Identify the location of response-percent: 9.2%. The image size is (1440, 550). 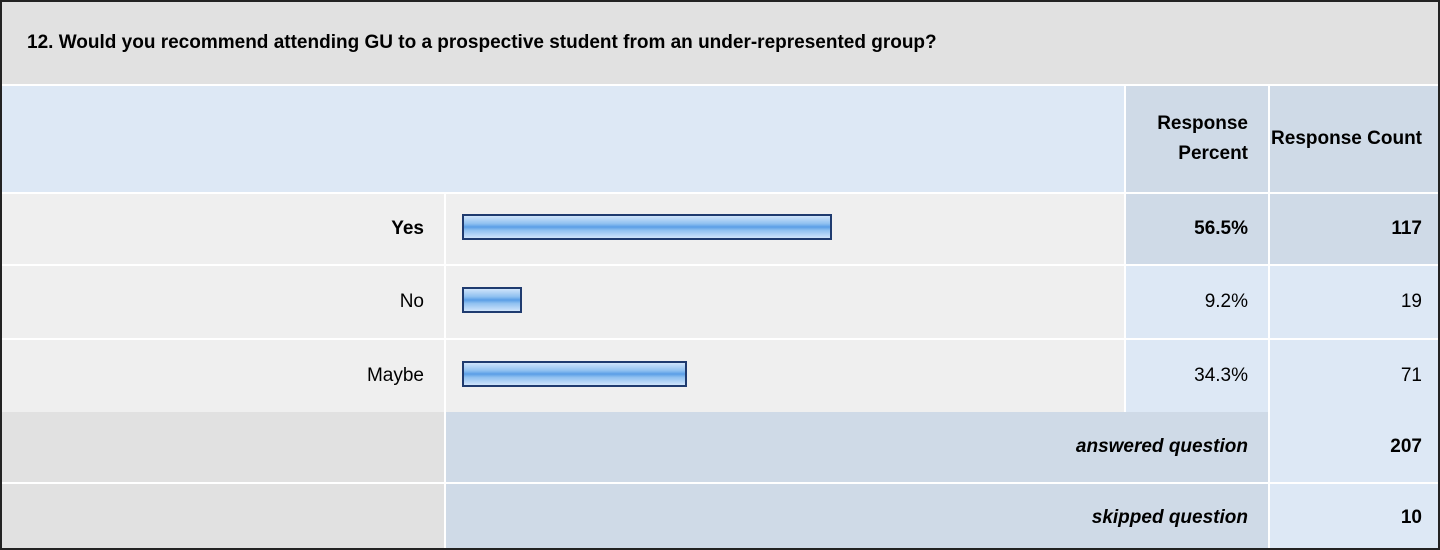
(1197, 302).